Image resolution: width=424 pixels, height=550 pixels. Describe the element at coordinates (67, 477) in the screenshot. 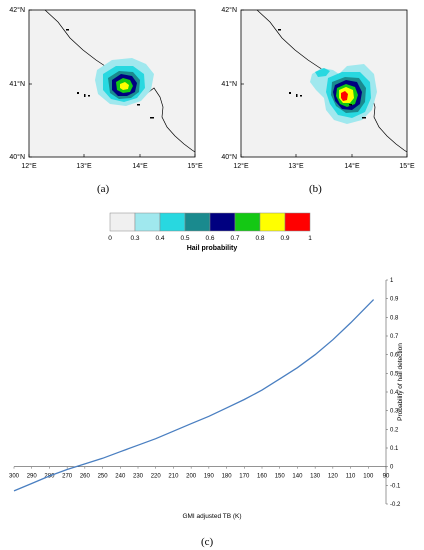

I see `x-tick-label: 270` at that location.